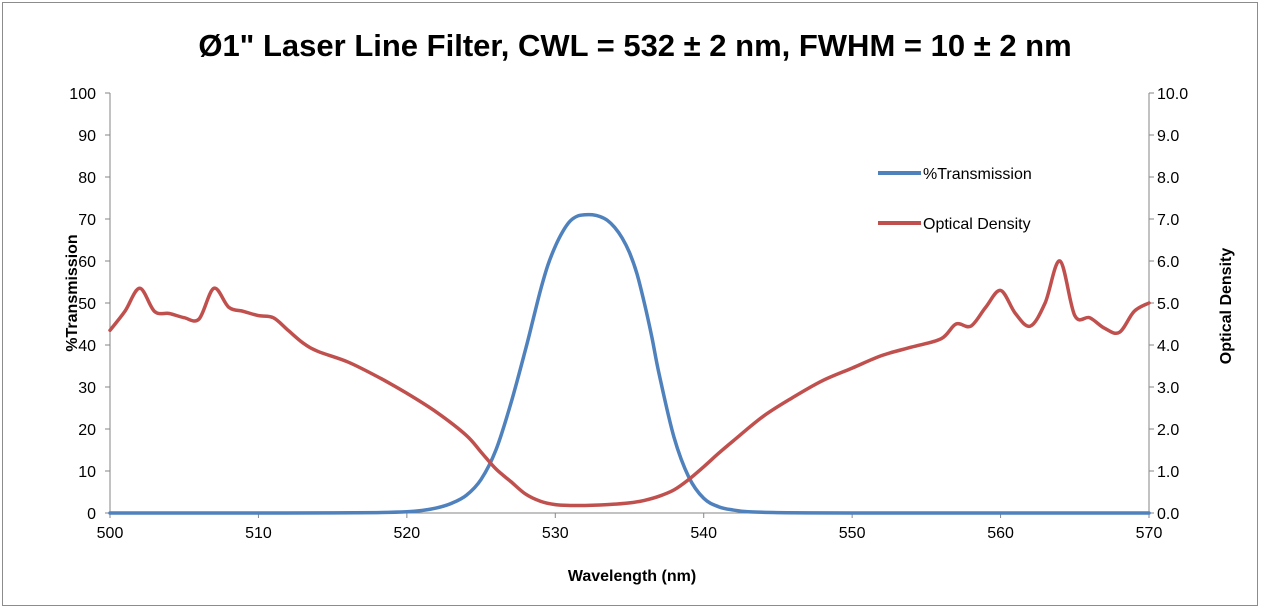 This screenshot has width=1262, height=610. What do you see at coordinates (258, 533) in the screenshot?
I see `x-tick-label: 510` at bounding box center [258, 533].